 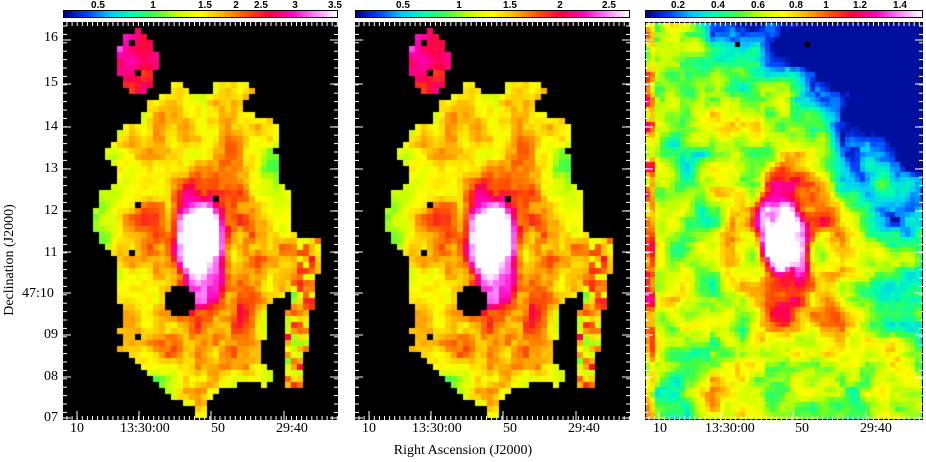 What do you see at coordinates (51, 210) in the screenshot?
I see `y-tick-label: 12` at bounding box center [51, 210].